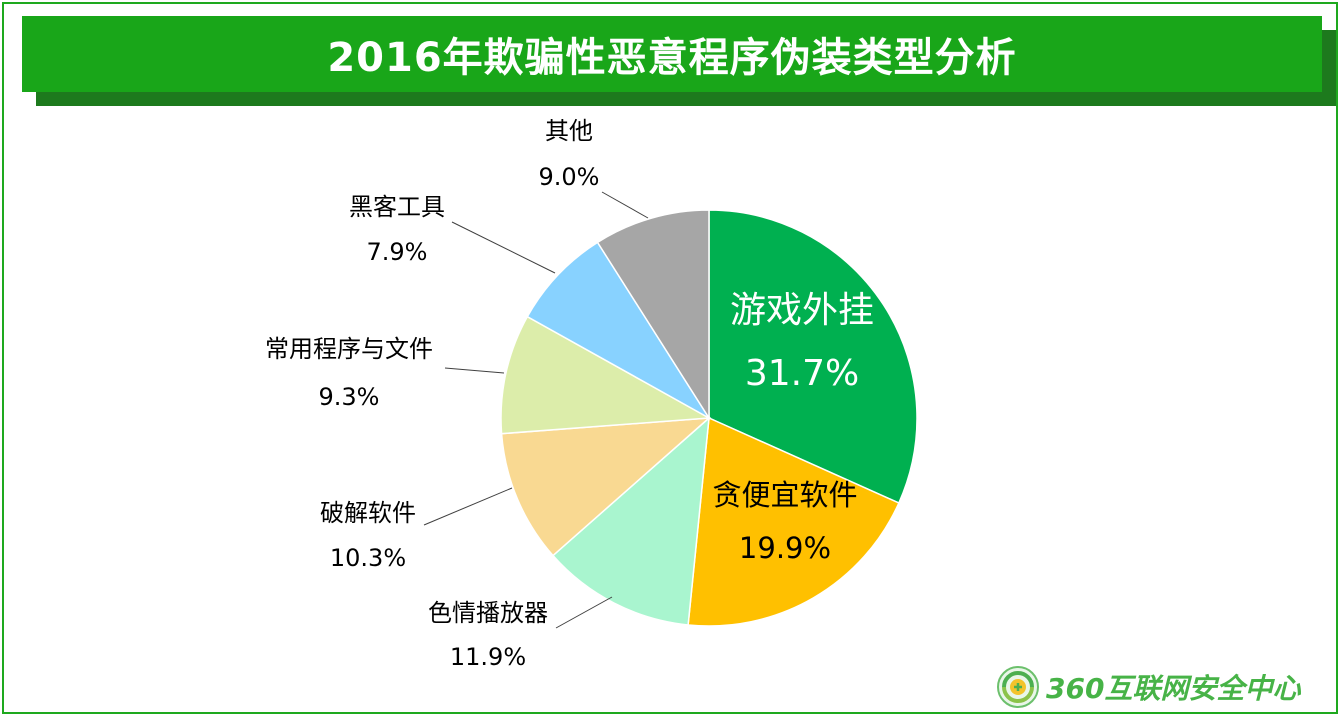  Describe the element at coordinates (488, 613) in the screenshot. I see `slice-label: 色情播放器` at that location.